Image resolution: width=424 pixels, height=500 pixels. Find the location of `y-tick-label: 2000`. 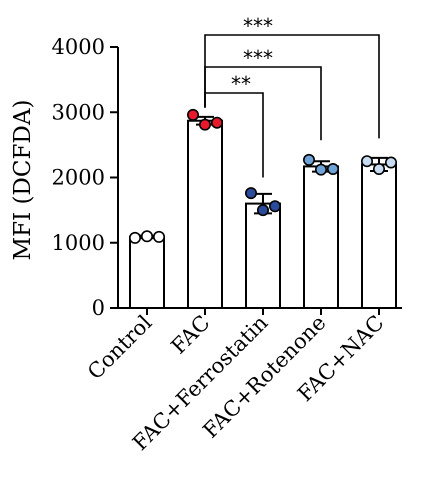

y-tick-label: 2000 is located at coordinates (78, 178).